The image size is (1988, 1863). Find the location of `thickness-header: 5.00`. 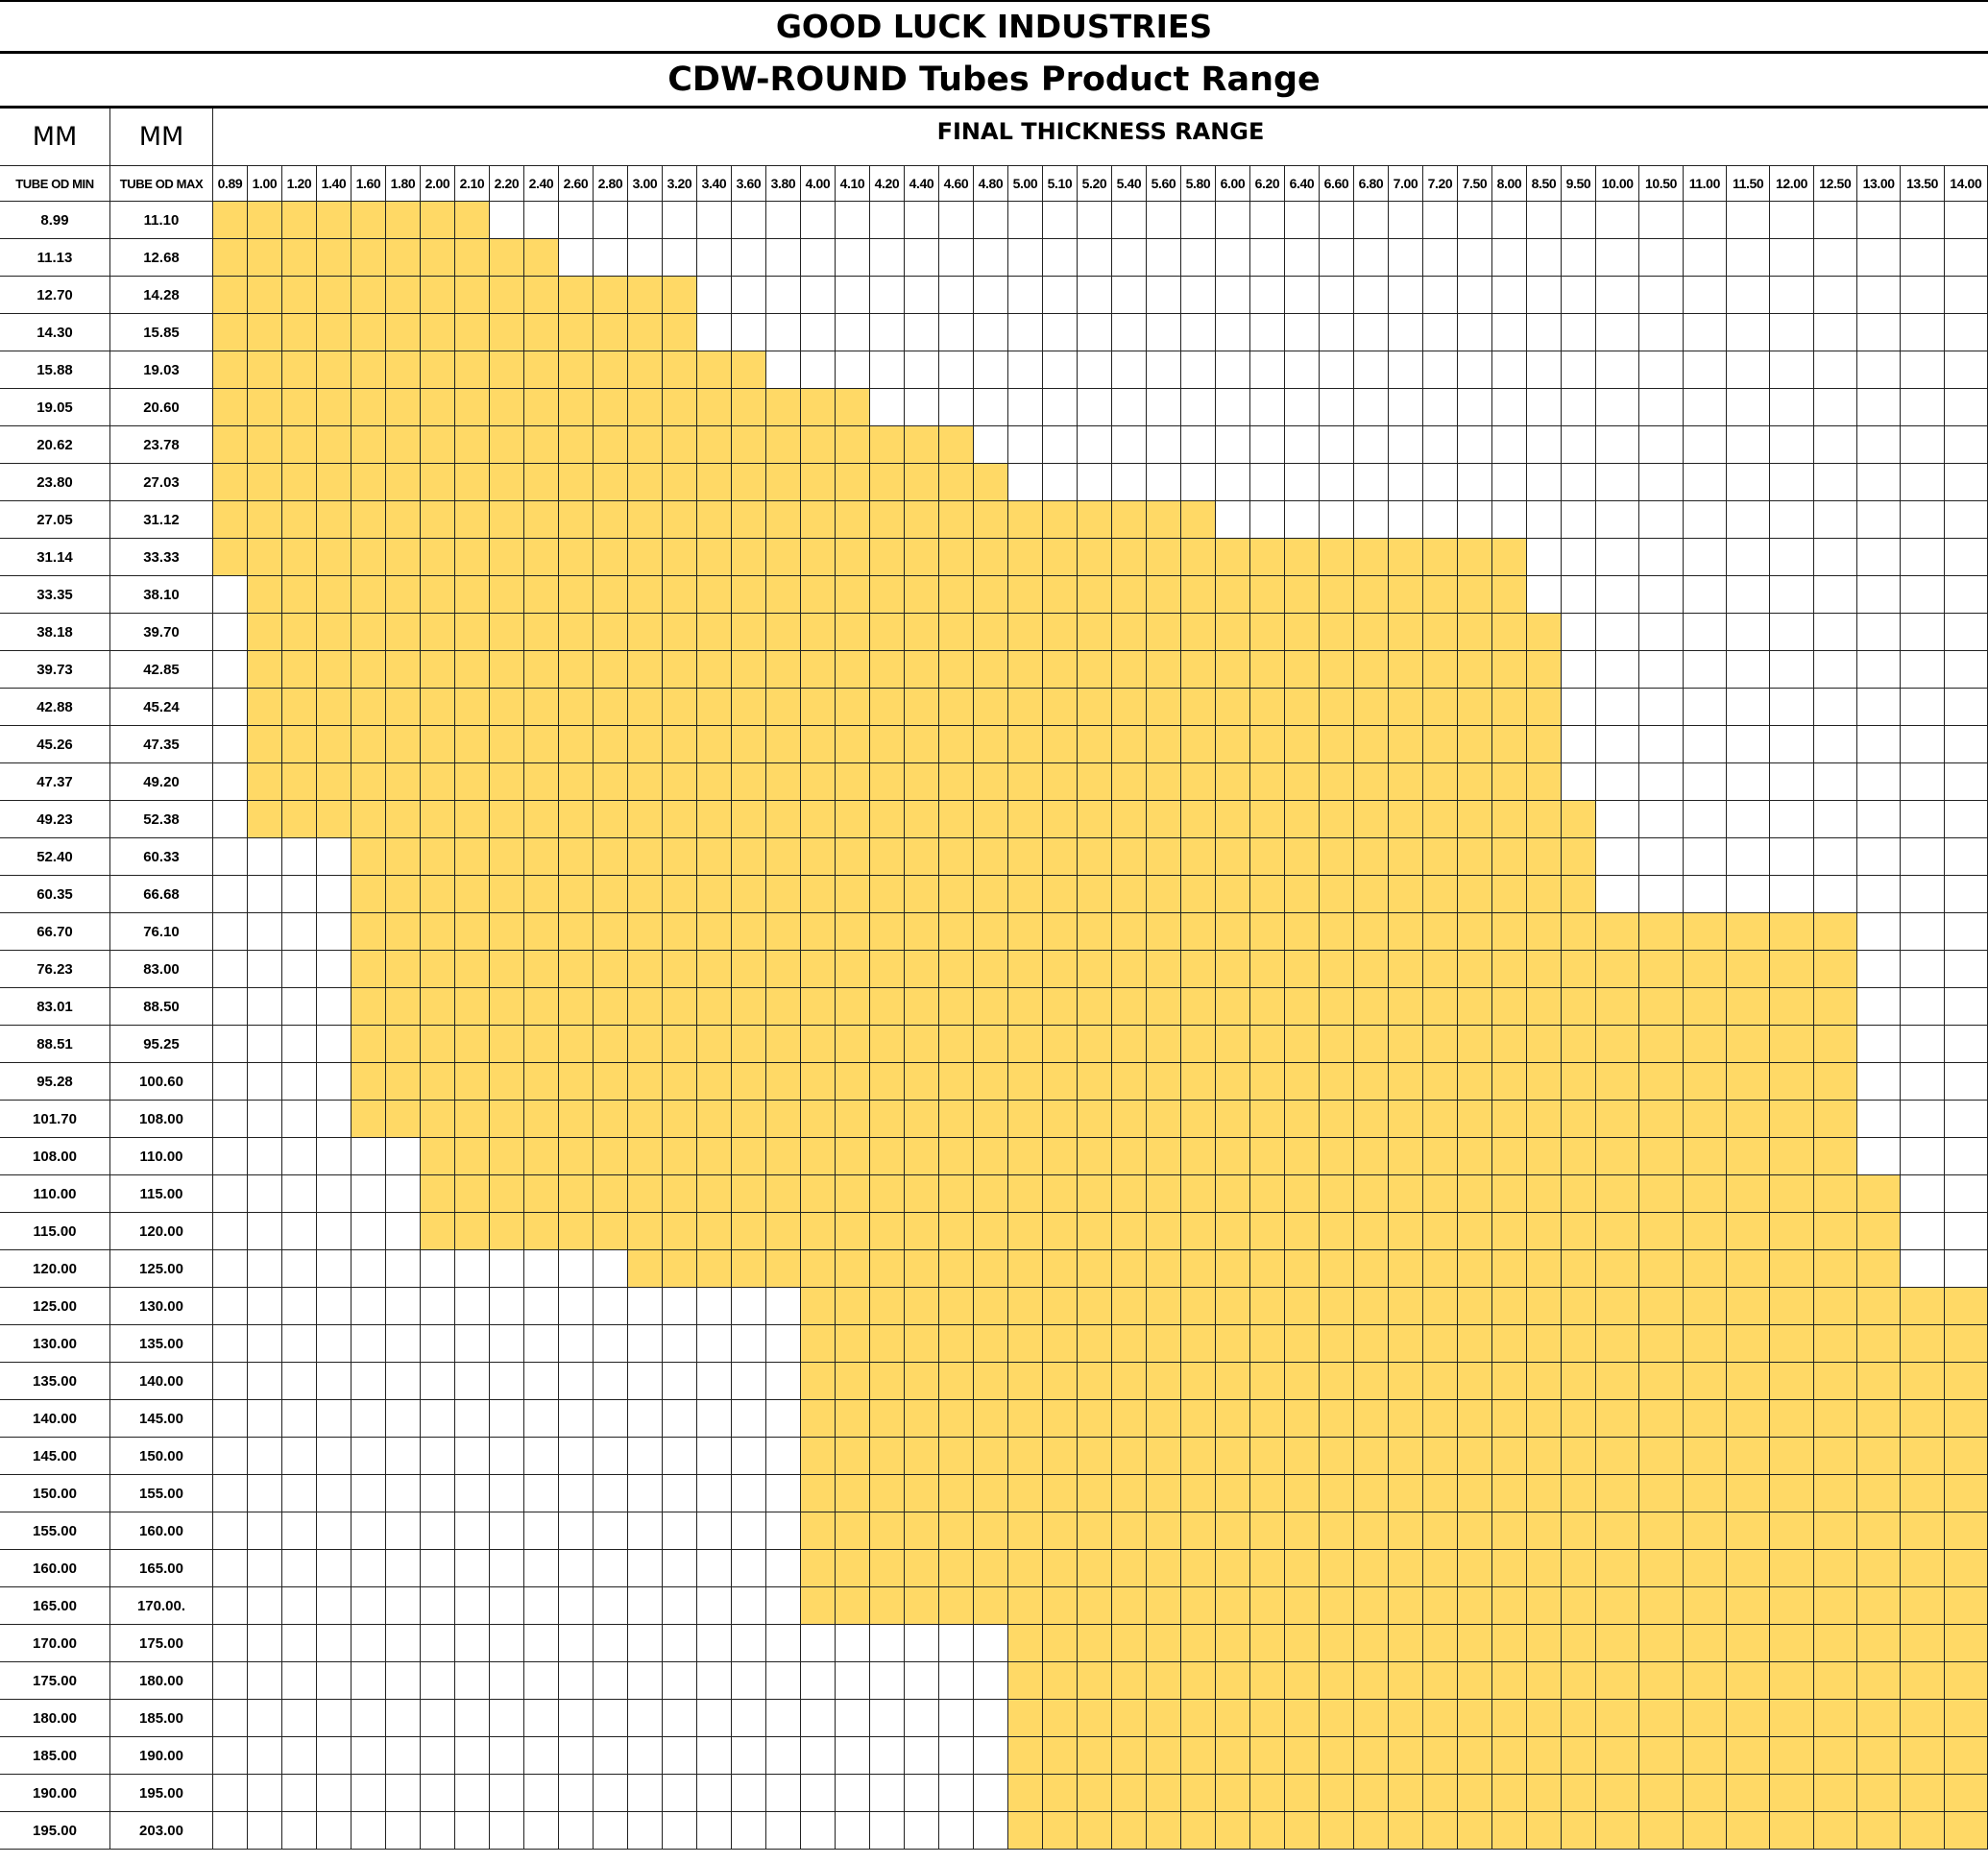

thickness-header: 5.00 is located at coordinates (1025, 184).